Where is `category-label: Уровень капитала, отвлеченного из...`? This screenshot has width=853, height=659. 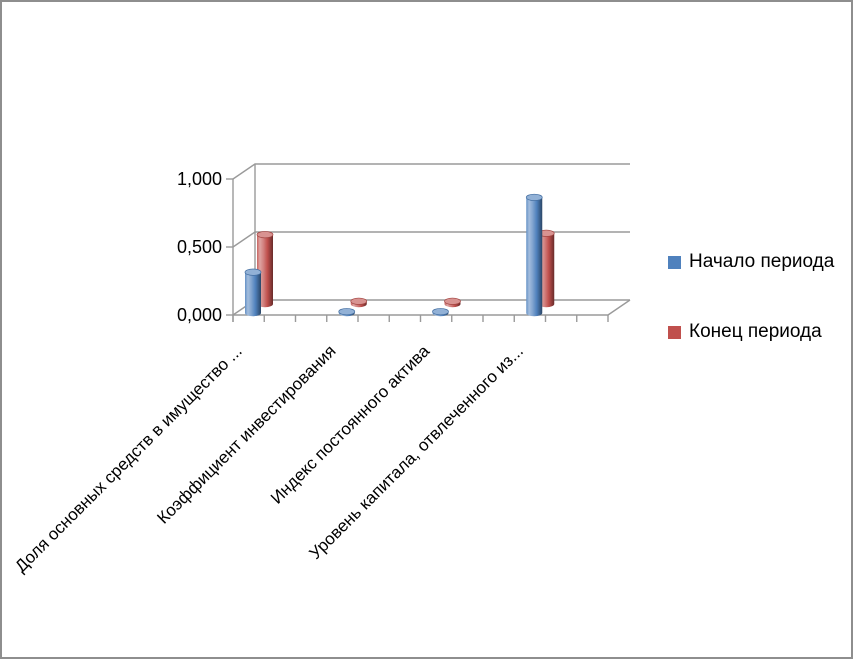
category-label: Уровень капитала, отвлеченного из... is located at coordinates (416, 452).